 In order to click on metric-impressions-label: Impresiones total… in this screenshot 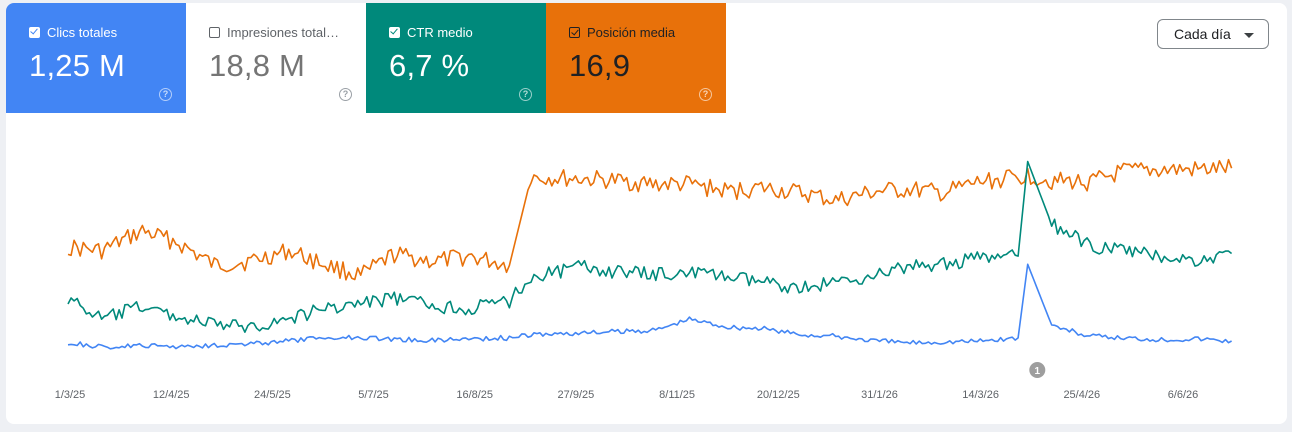, I will do `click(283, 32)`.